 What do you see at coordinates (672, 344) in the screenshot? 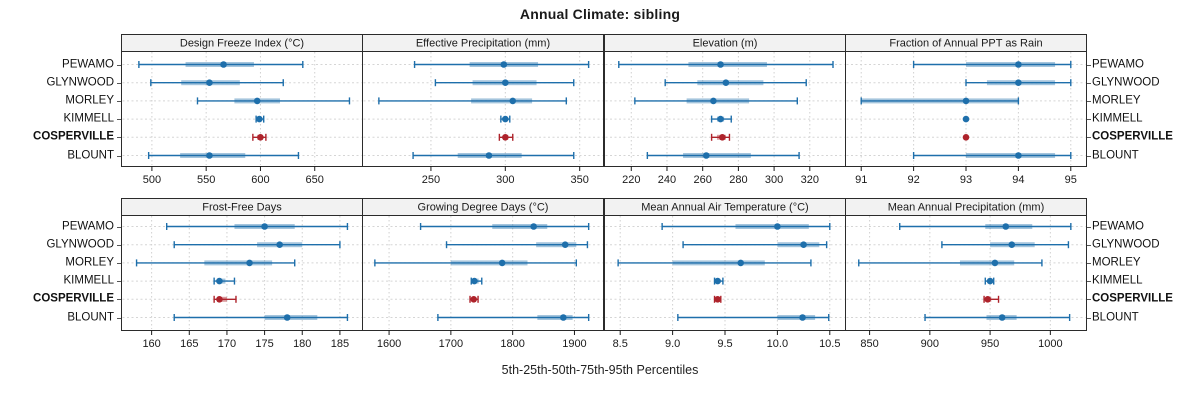
I see `x-tick-label: 9.0` at bounding box center [672, 344].